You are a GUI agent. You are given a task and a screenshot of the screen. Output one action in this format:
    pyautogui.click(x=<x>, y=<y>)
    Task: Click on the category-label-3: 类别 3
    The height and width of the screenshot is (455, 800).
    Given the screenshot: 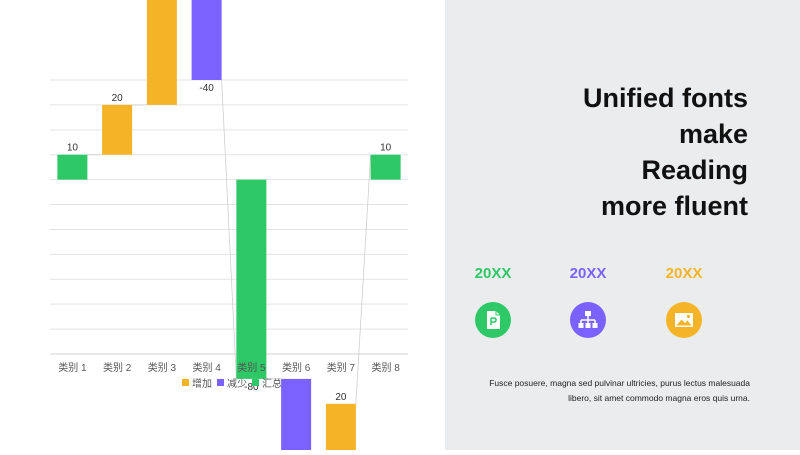 What is the action you would take?
    pyautogui.click(x=162, y=367)
    